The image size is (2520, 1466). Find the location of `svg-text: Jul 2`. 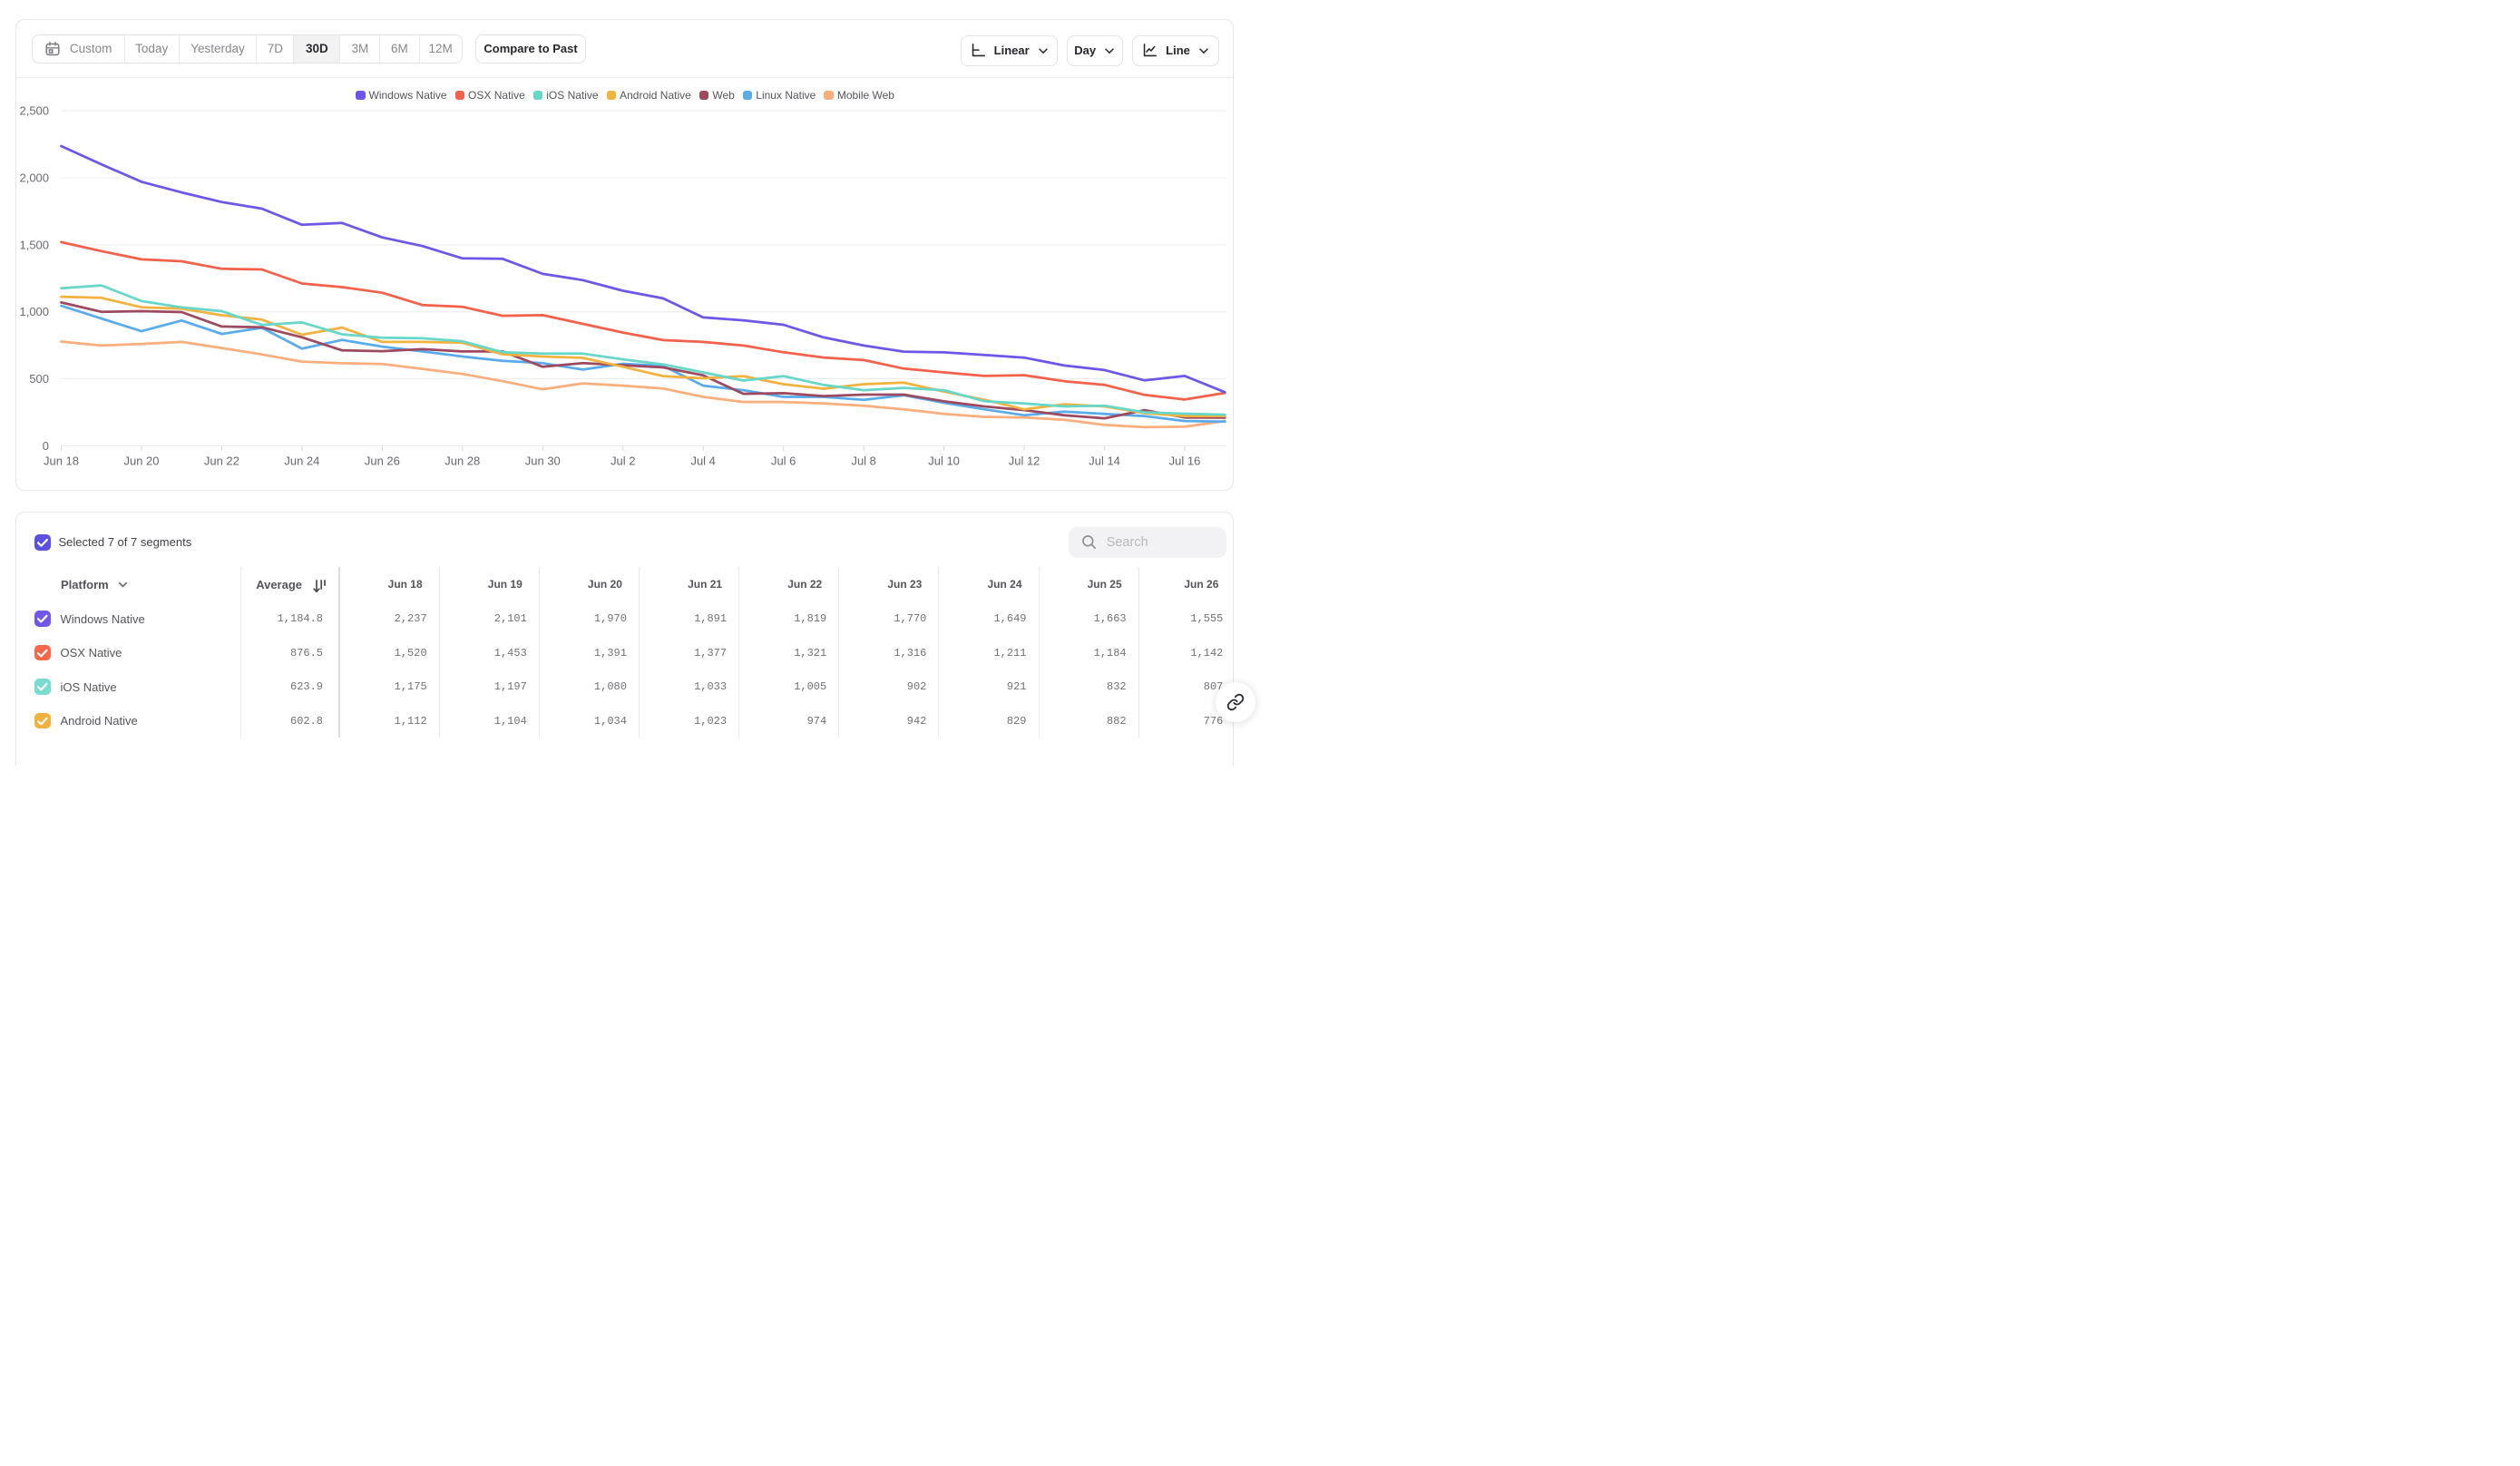

svg-text: Jul 2 is located at coordinates (622, 461).